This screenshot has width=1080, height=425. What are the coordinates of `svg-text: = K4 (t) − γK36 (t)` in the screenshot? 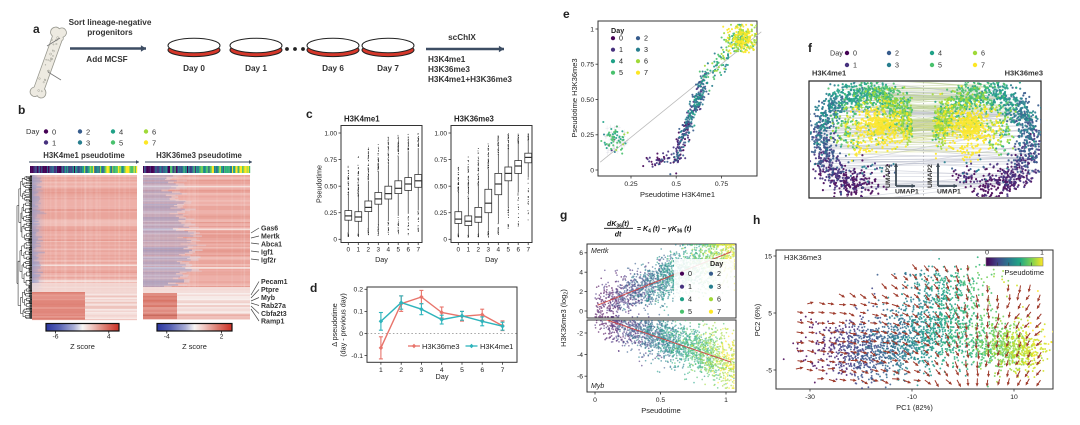 It's located at (664, 230).